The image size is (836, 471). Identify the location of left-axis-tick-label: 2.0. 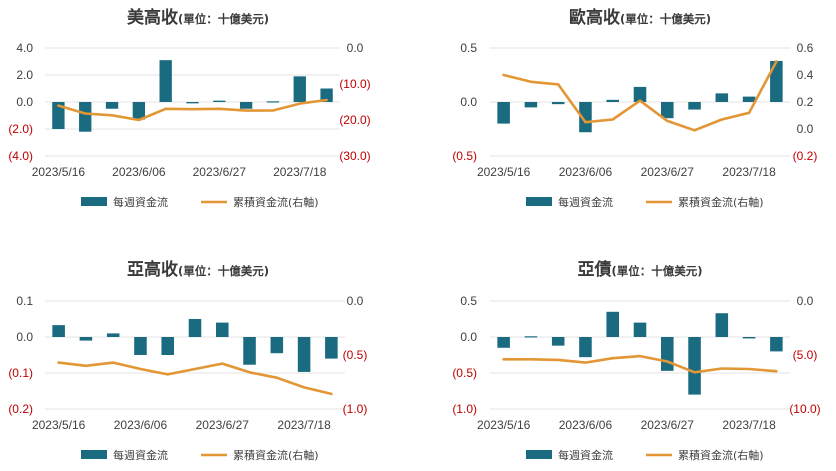
(24, 75).